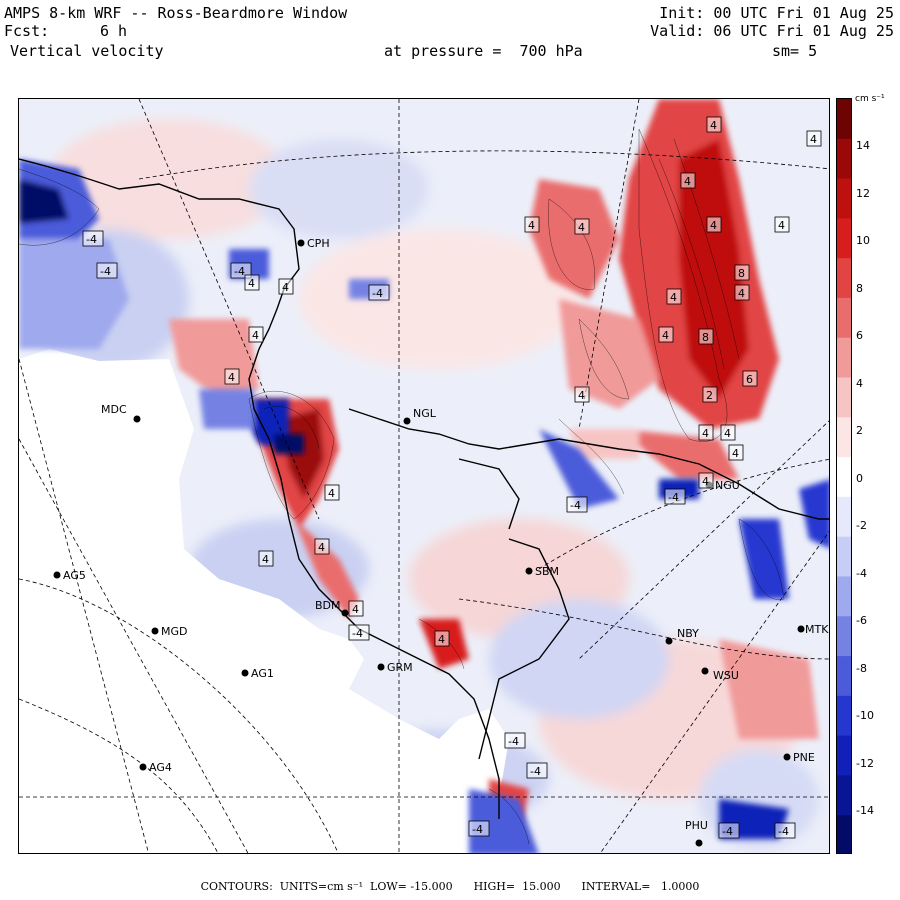 The width and height of the screenshot is (900, 900). I want to click on station-label-mtk: MTK, so click(817, 629).